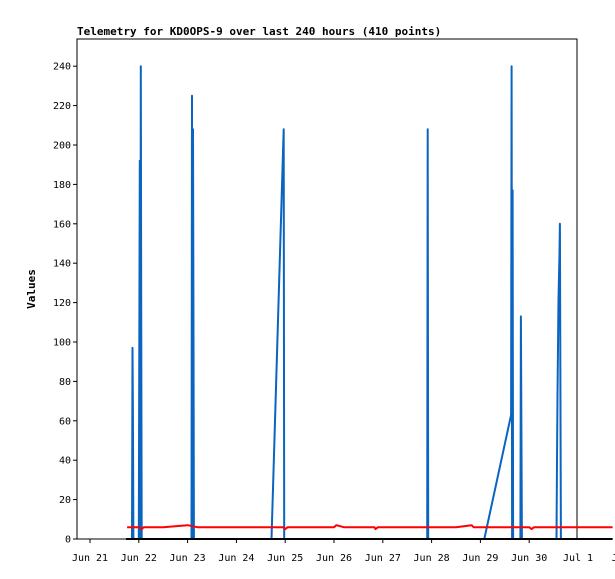 The height and width of the screenshot is (579, 615). What do you see at coordinates (285, 558) in the screenshot?
I see `x-tick-label: Jun 25` at bounding box center [285, 558].